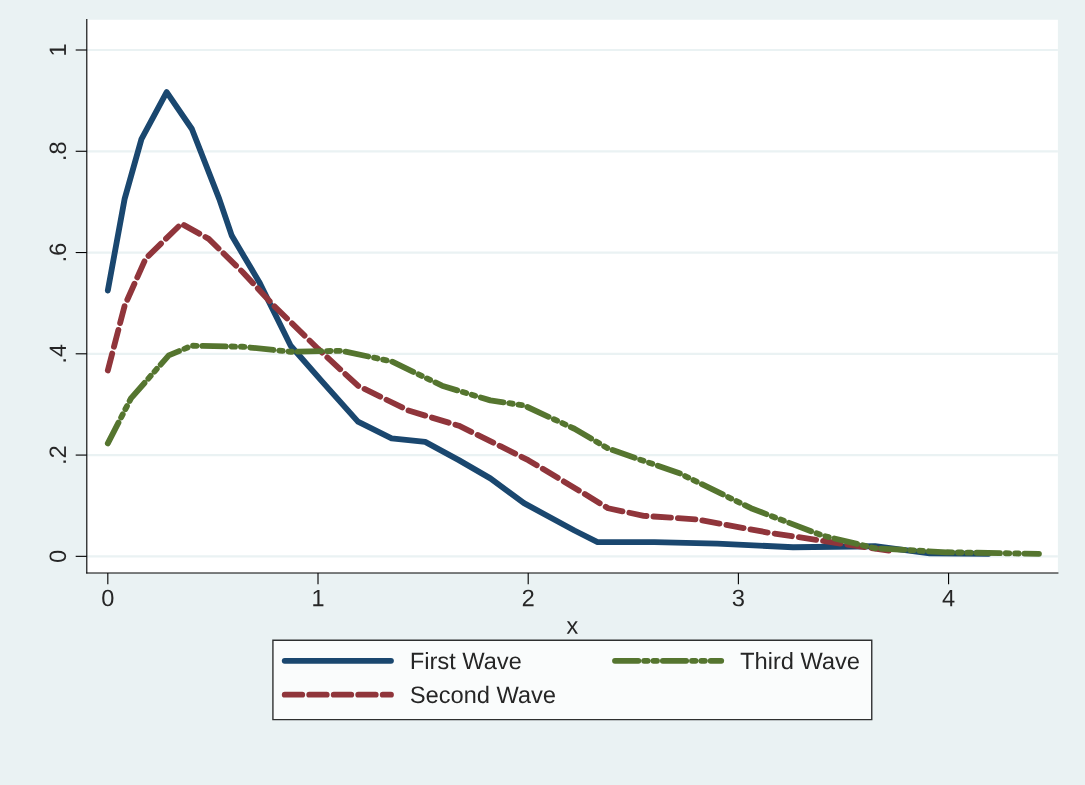  What do you see at coordinates (57, 454) in the screenshot?
I see `y-tick-label: .2` at bounding box center [57, 454].